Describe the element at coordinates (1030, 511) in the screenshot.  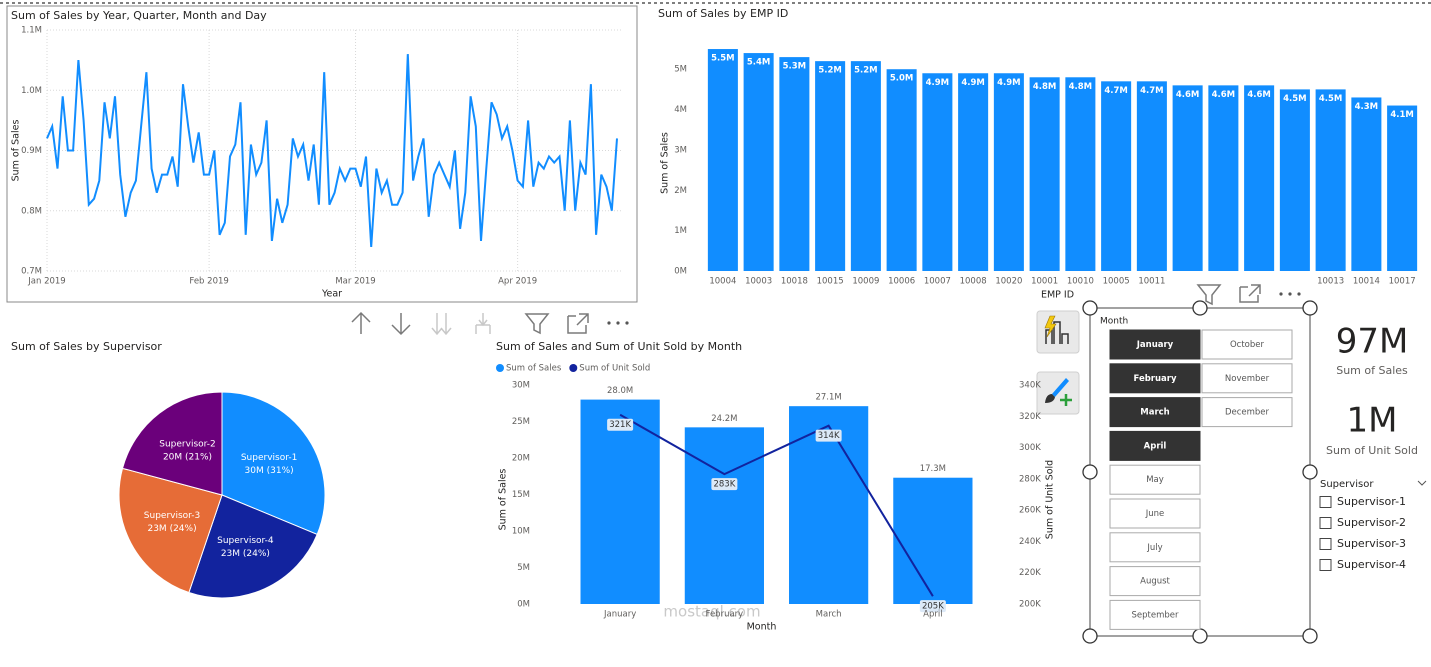
I see `y2-tick-label: 260K` at that location.